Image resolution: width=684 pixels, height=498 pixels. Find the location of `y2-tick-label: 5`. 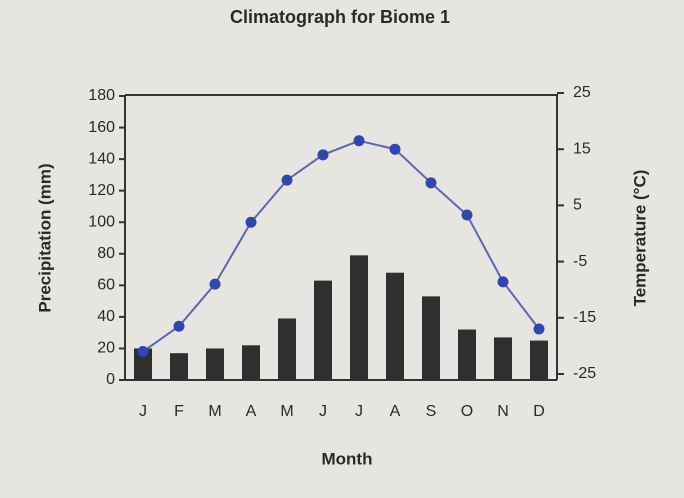

y2-tick-label: 5 is located at coordinates (577, 205).